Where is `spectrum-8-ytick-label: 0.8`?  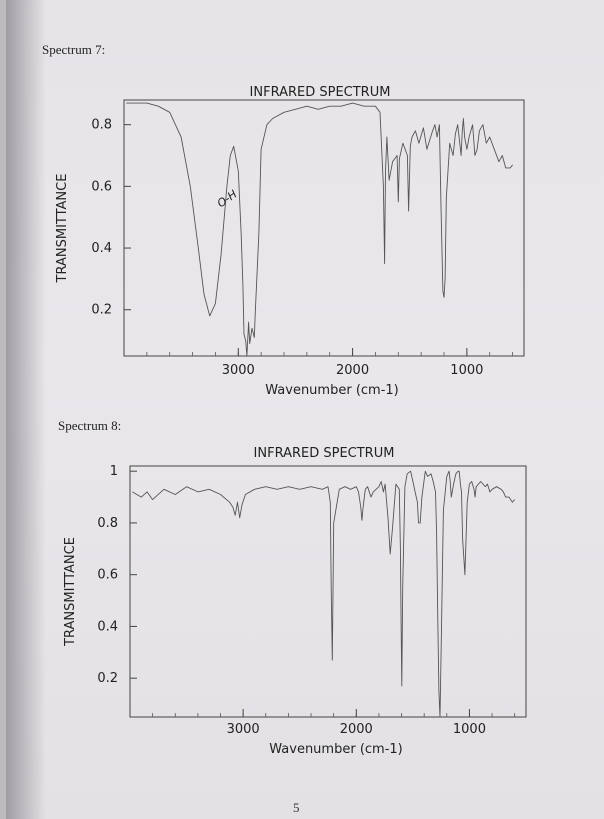
spectrum-8-ytick-label: 0.8 is located at coordinates (107, 523).